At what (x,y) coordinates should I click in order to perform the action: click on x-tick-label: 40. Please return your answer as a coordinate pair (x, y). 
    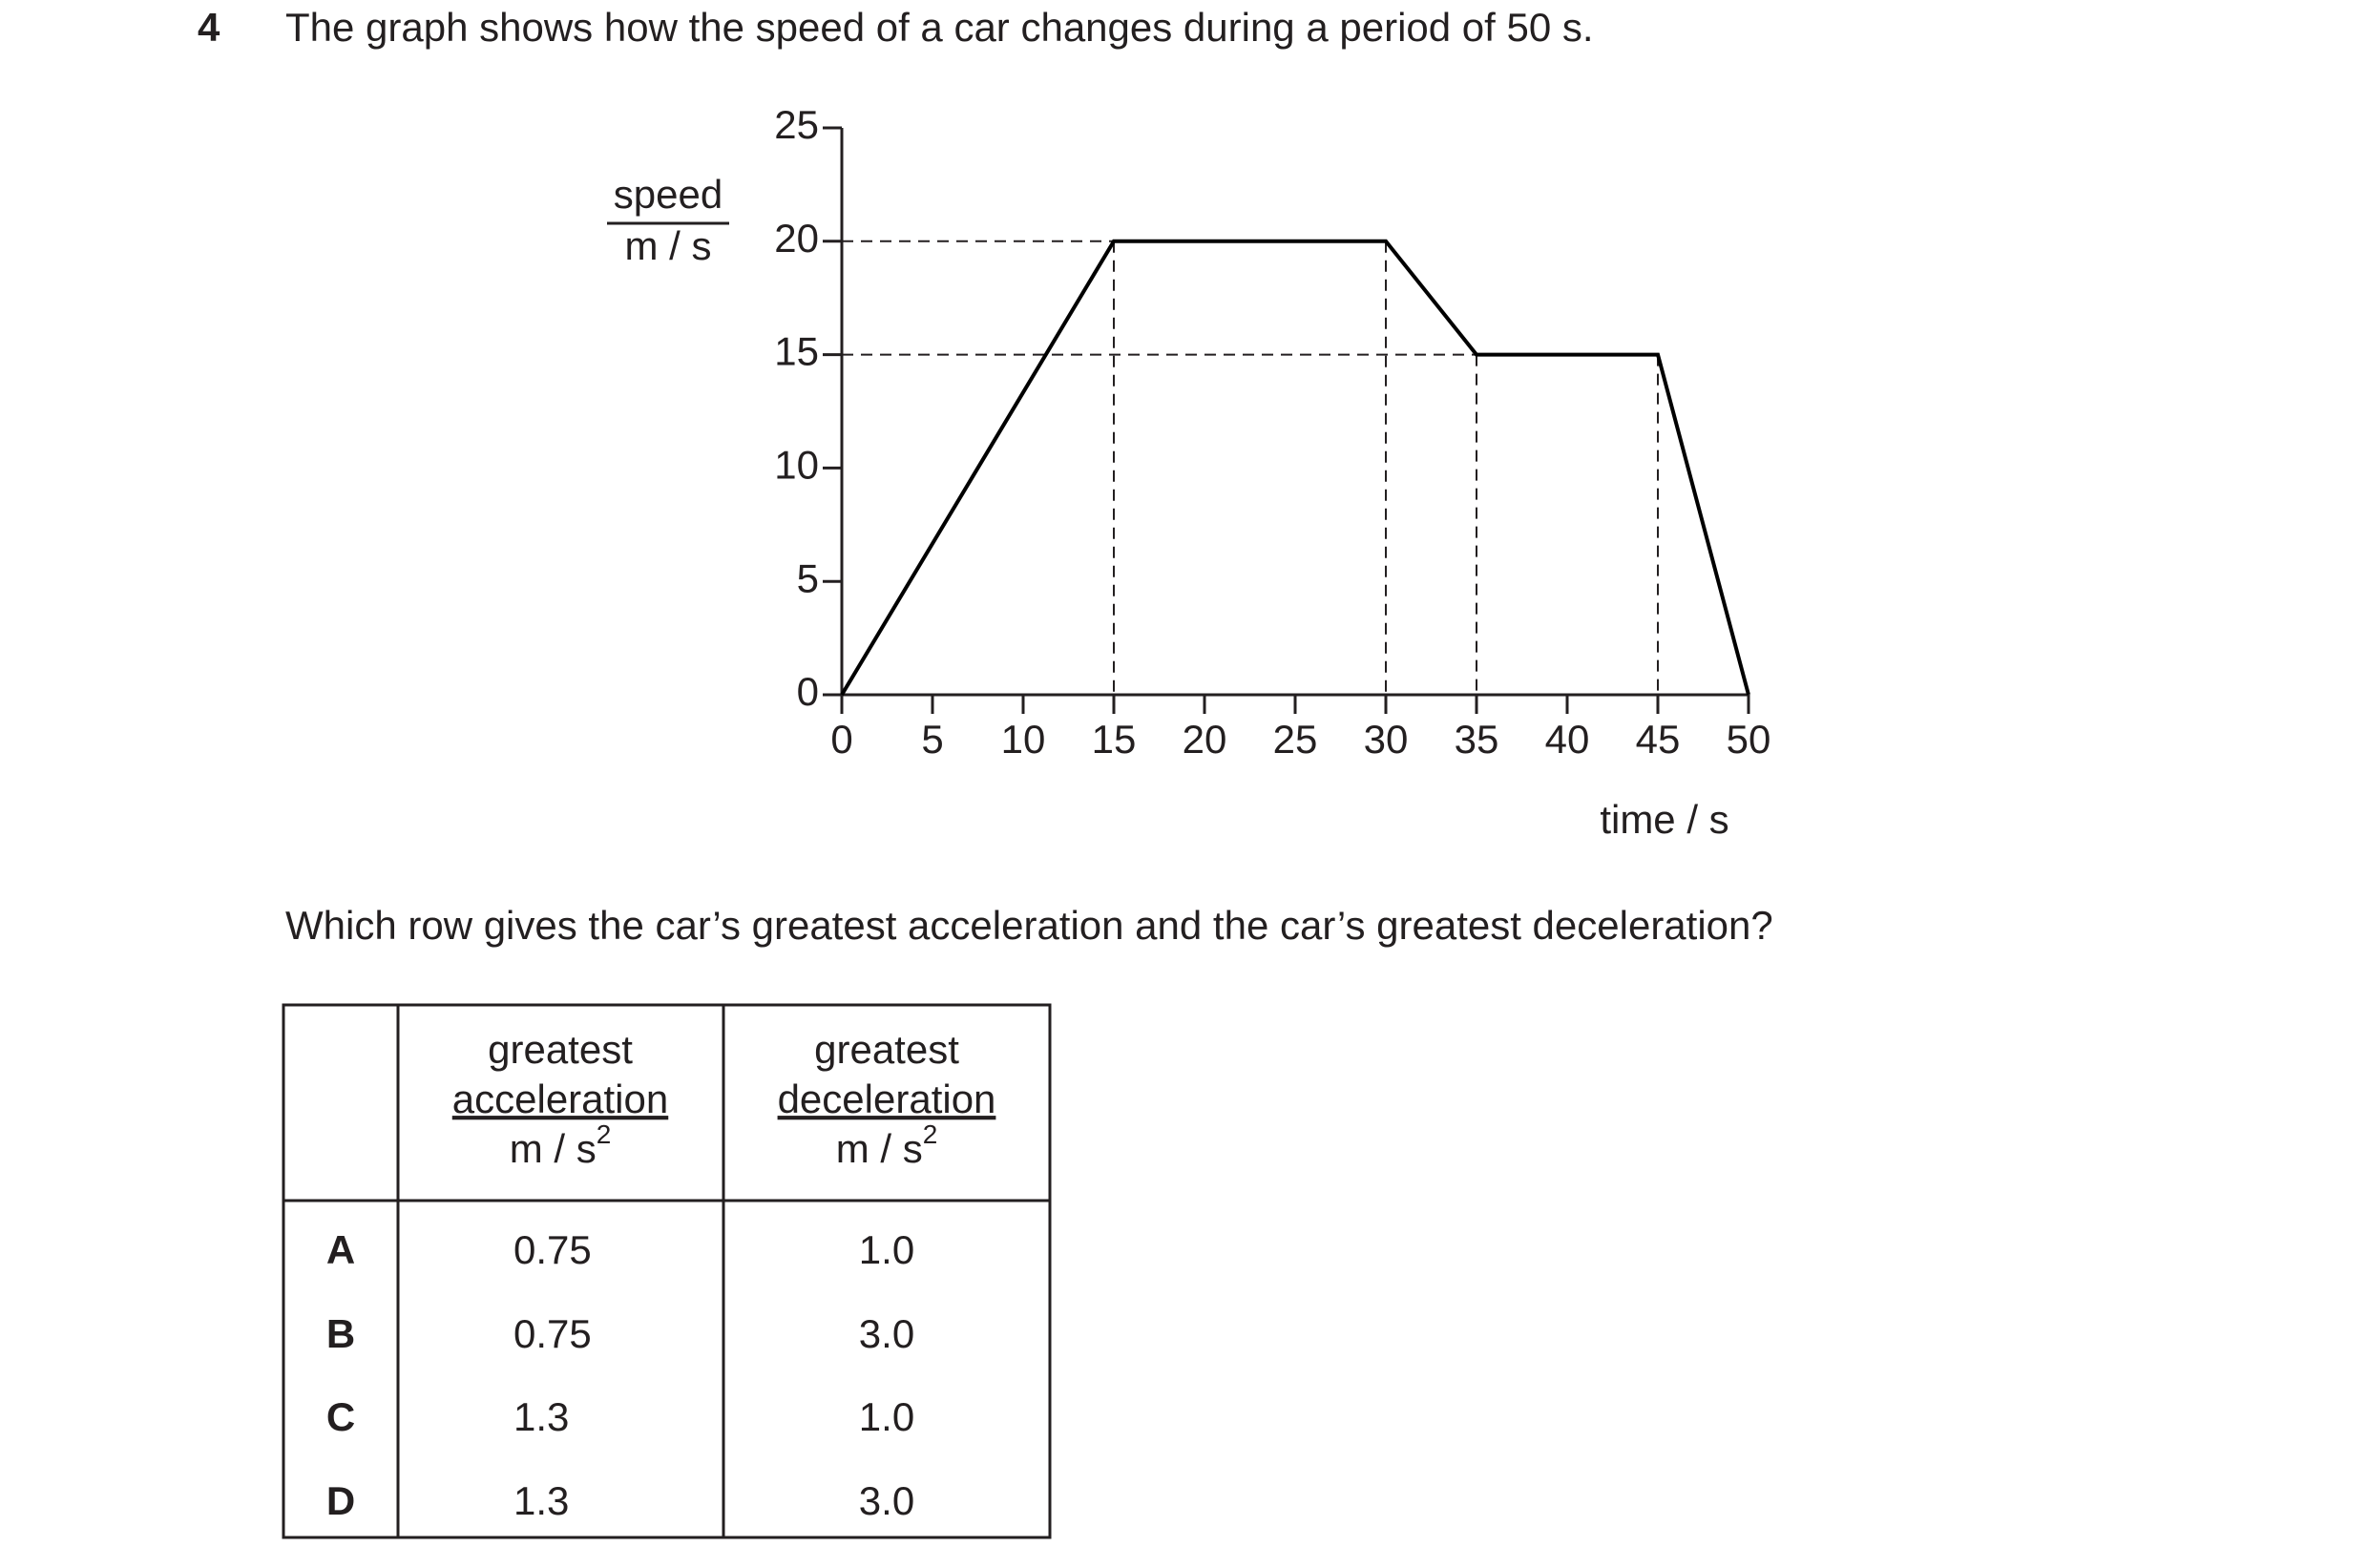
    Looking at the image, I should click on (1568, 740).